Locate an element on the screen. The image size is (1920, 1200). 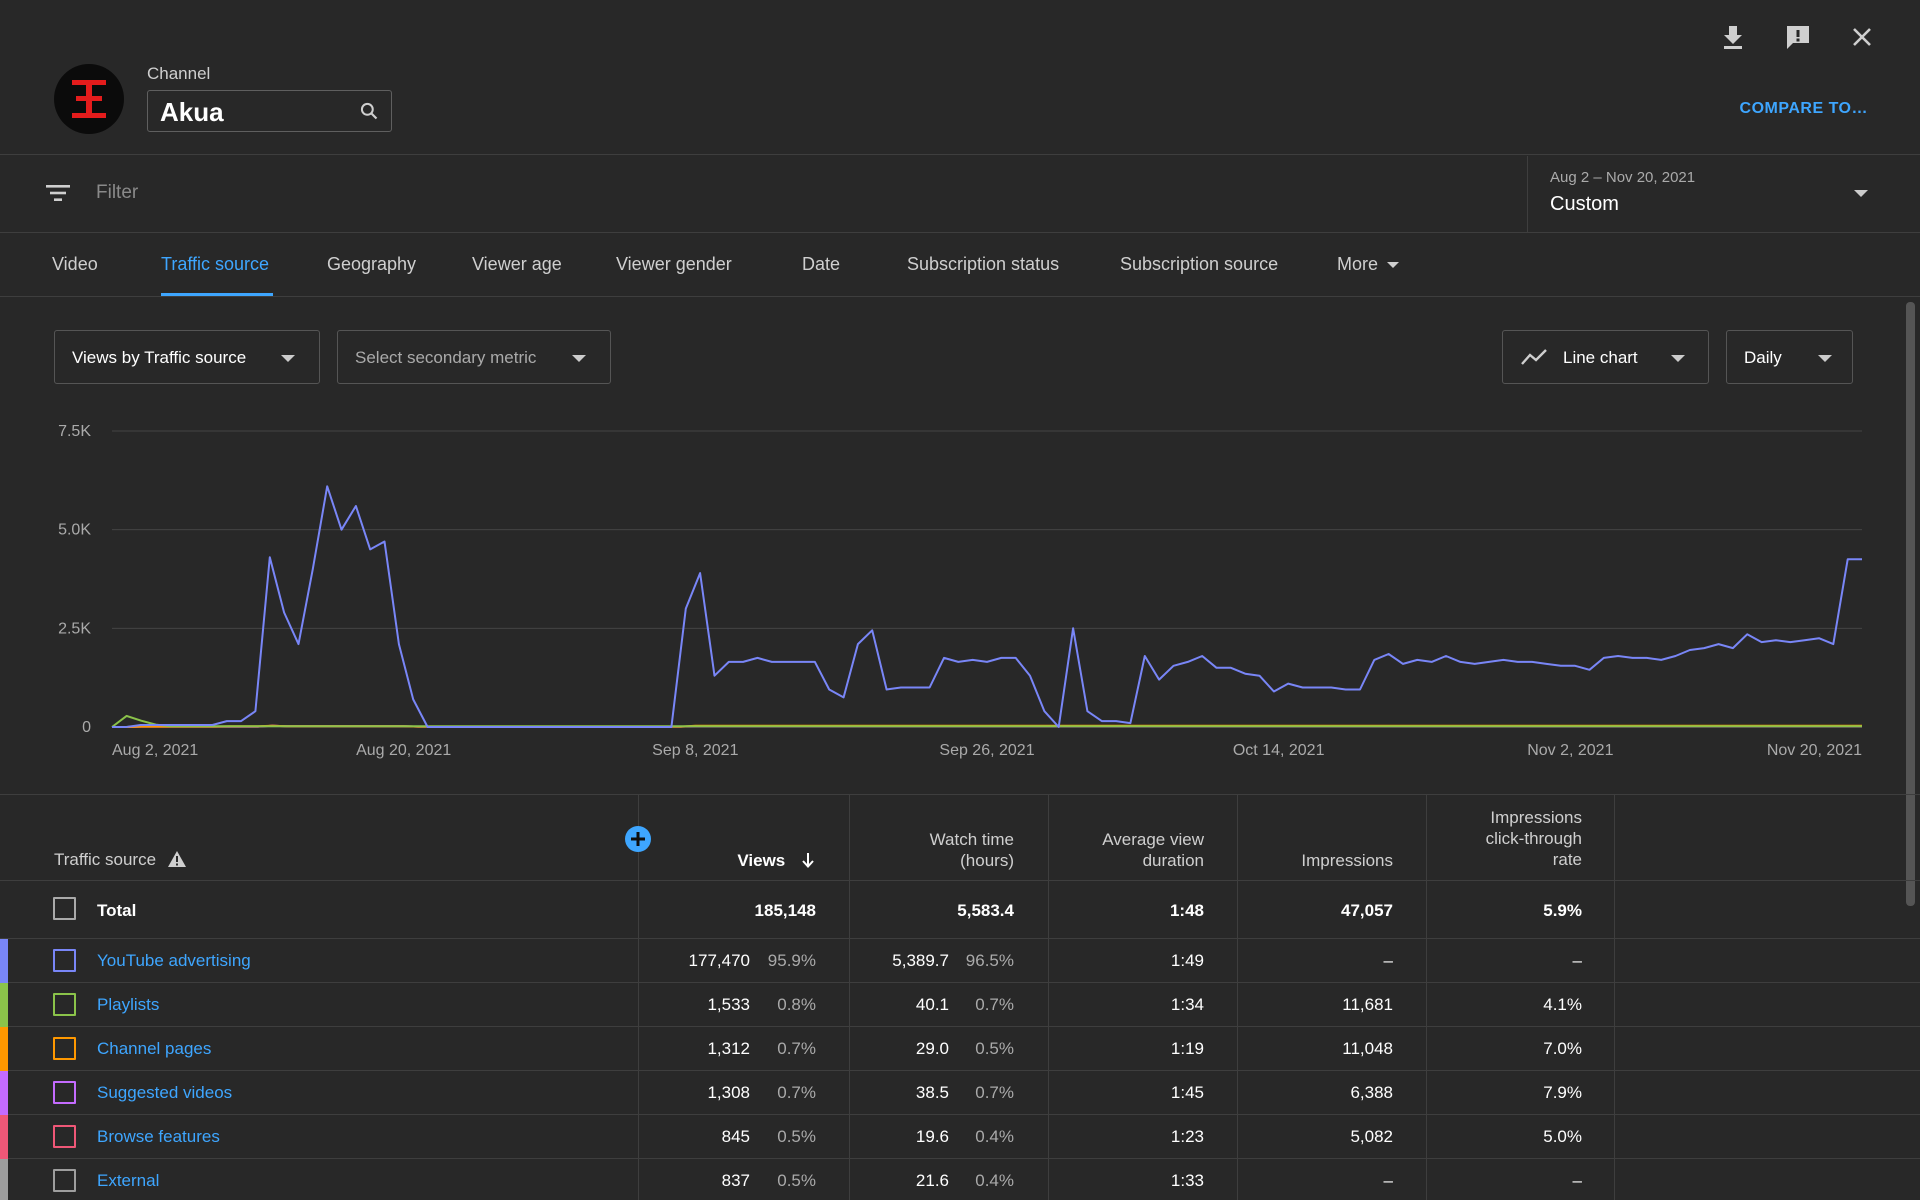
x-tick-label: Aug 20, 2021 is located at coordinates (403, 750).